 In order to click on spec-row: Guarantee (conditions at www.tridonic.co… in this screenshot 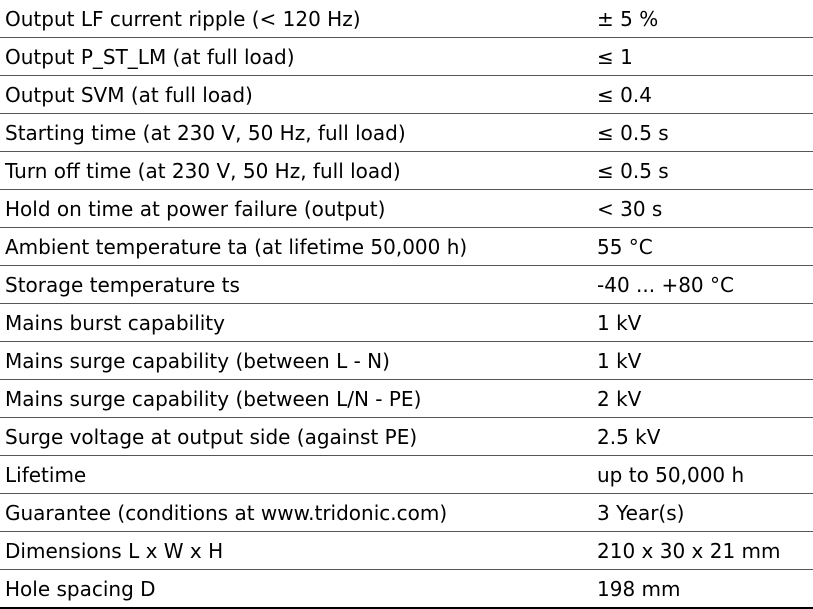, I will do `click(406, 512)`.